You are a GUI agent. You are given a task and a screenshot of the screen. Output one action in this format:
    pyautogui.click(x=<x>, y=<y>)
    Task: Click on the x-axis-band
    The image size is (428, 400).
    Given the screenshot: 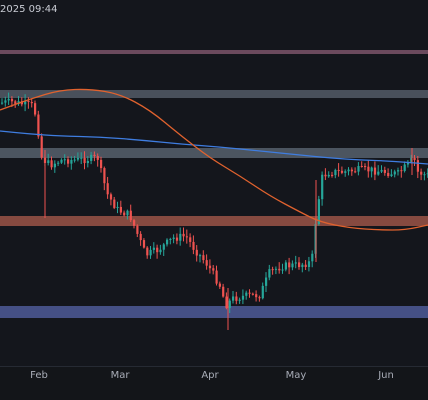 What is the action you would take?
    pyautogui.click(x=214, y=383)
    